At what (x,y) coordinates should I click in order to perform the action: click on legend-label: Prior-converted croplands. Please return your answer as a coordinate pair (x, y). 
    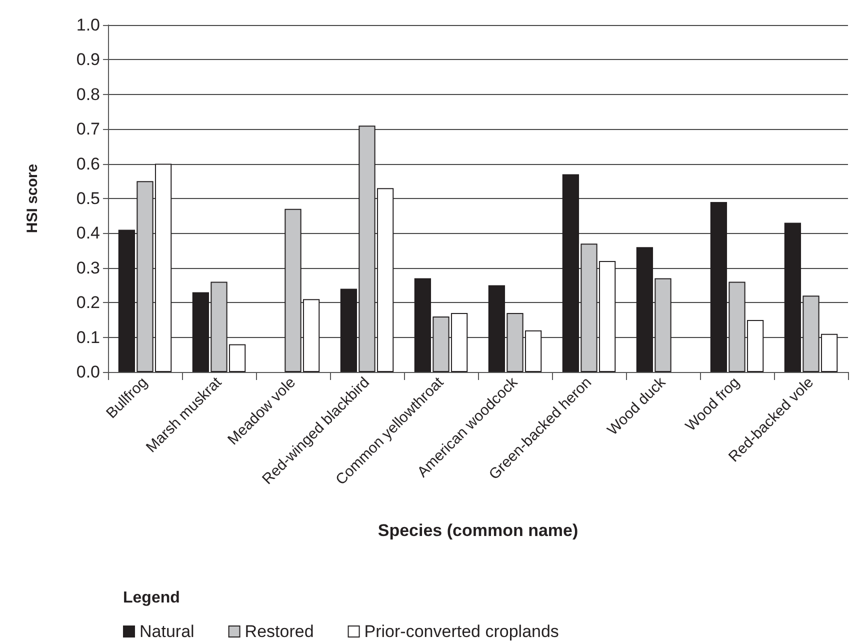
    Looking at the image, I should click on (461, 631).